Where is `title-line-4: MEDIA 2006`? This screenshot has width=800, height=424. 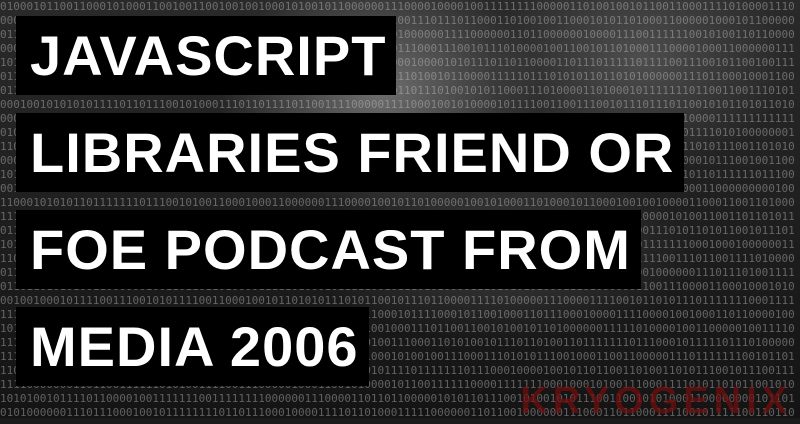
title-line-4: MEDIA 2006 is located at coordinates (192, 346).